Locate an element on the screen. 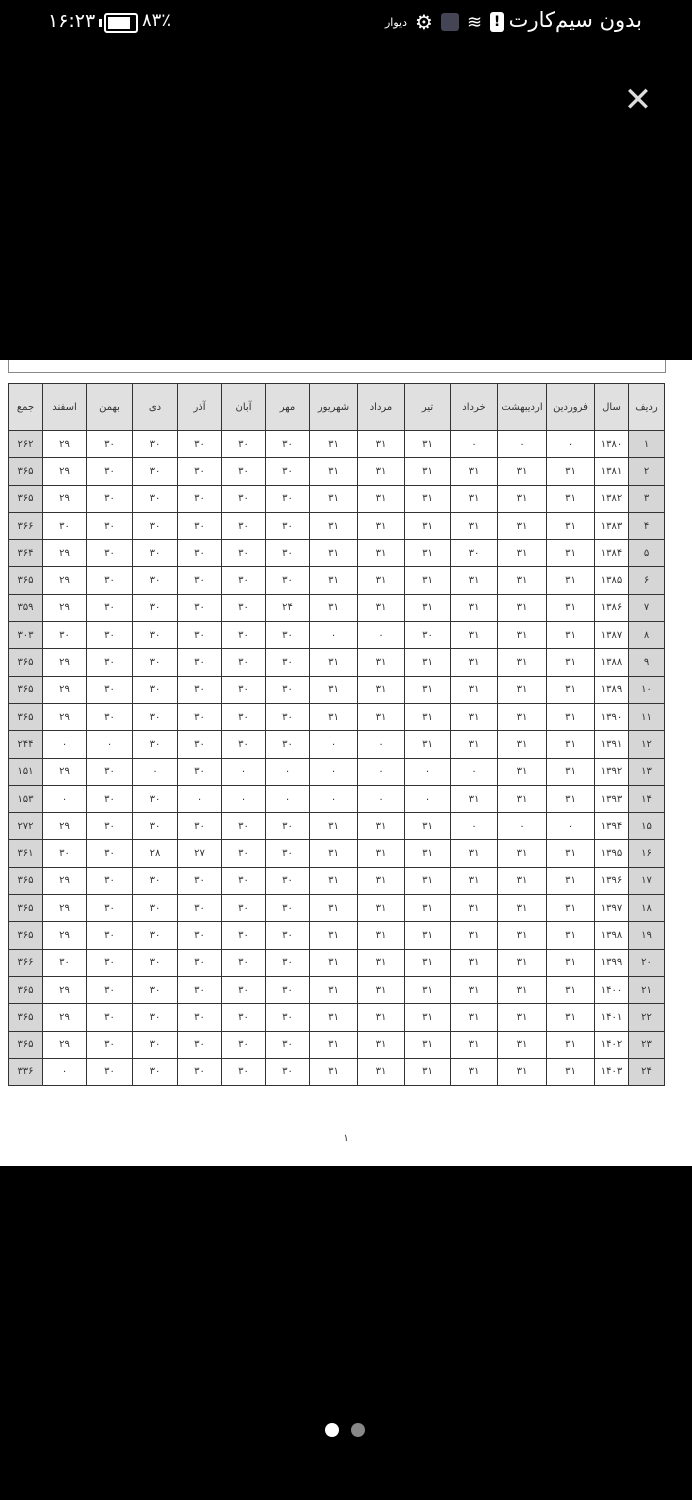  year-cell: ۱۴۰۳ is located at coordinates (611, 1072).